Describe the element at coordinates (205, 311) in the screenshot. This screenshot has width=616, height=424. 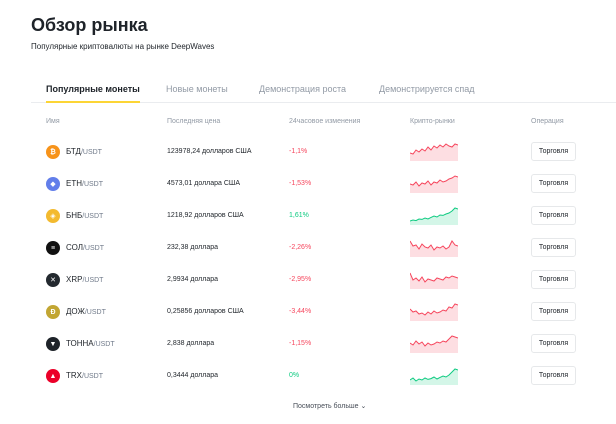
I see `last-price: 0,25856 долларов США` at that location.